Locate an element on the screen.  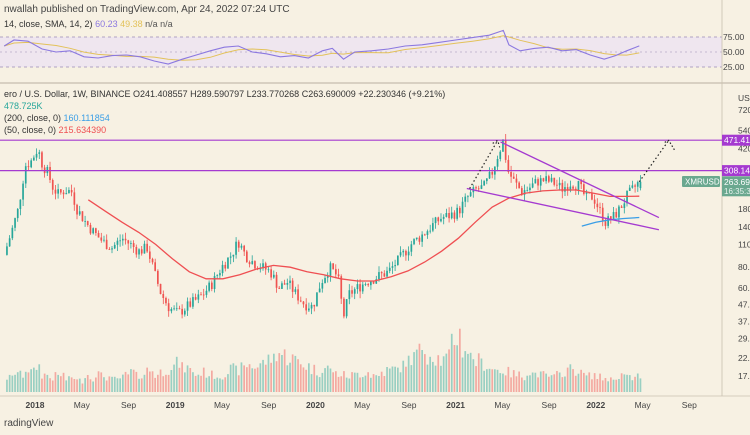
time-tick-label: 2021 is located at coordinates (455, 405).